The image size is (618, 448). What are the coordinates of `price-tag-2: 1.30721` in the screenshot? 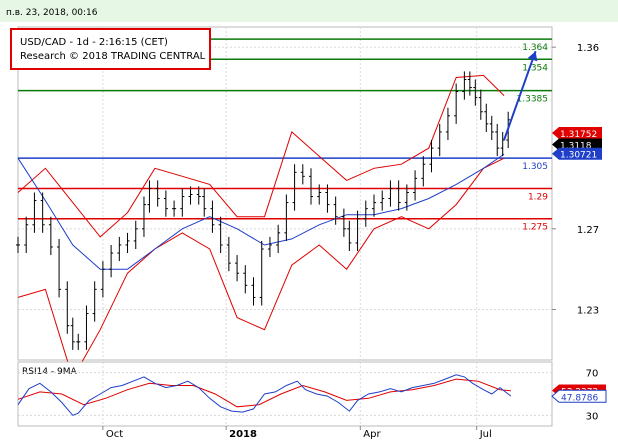 It's located at (577, 154).